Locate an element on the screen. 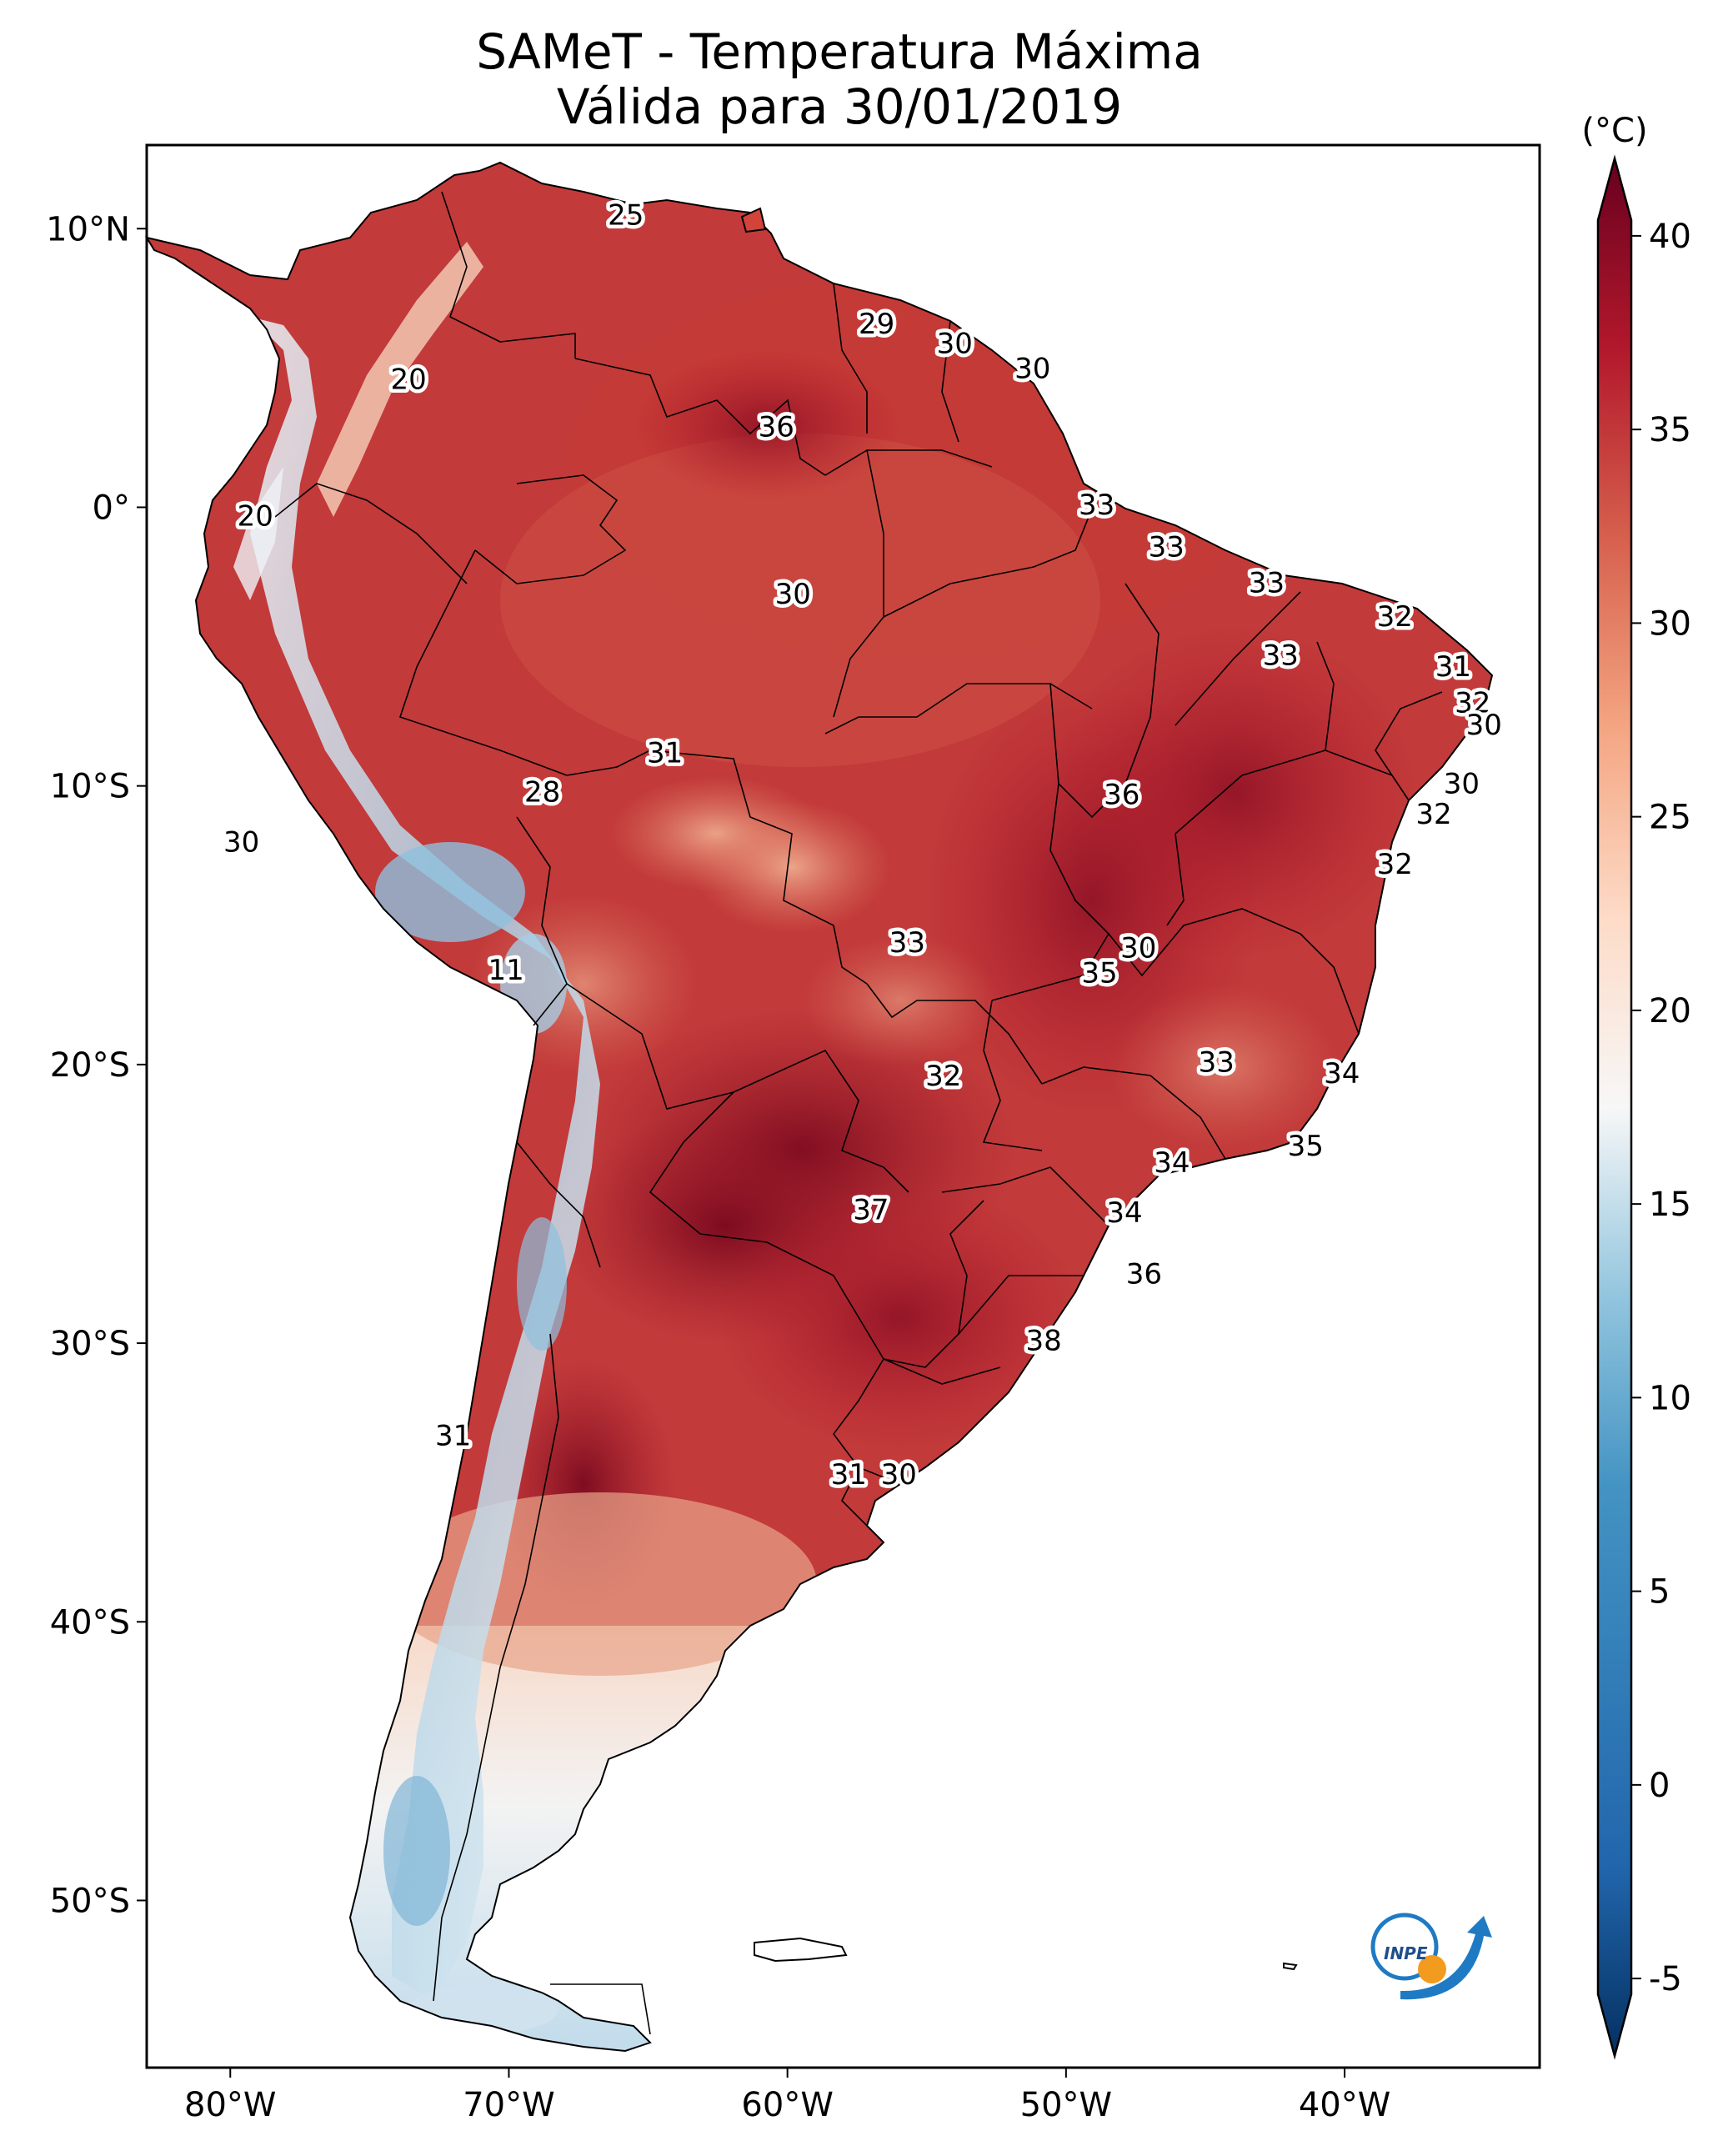  latitude-tick-label: 0° is located at coordinates (112, 508).